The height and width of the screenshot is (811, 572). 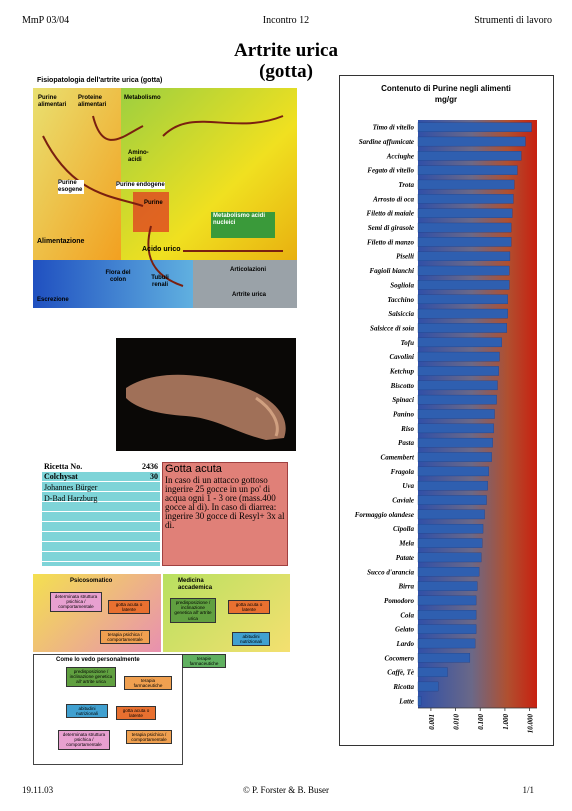 I want to click on diagram-label: Articolazioni, so click(x=248, y=270).